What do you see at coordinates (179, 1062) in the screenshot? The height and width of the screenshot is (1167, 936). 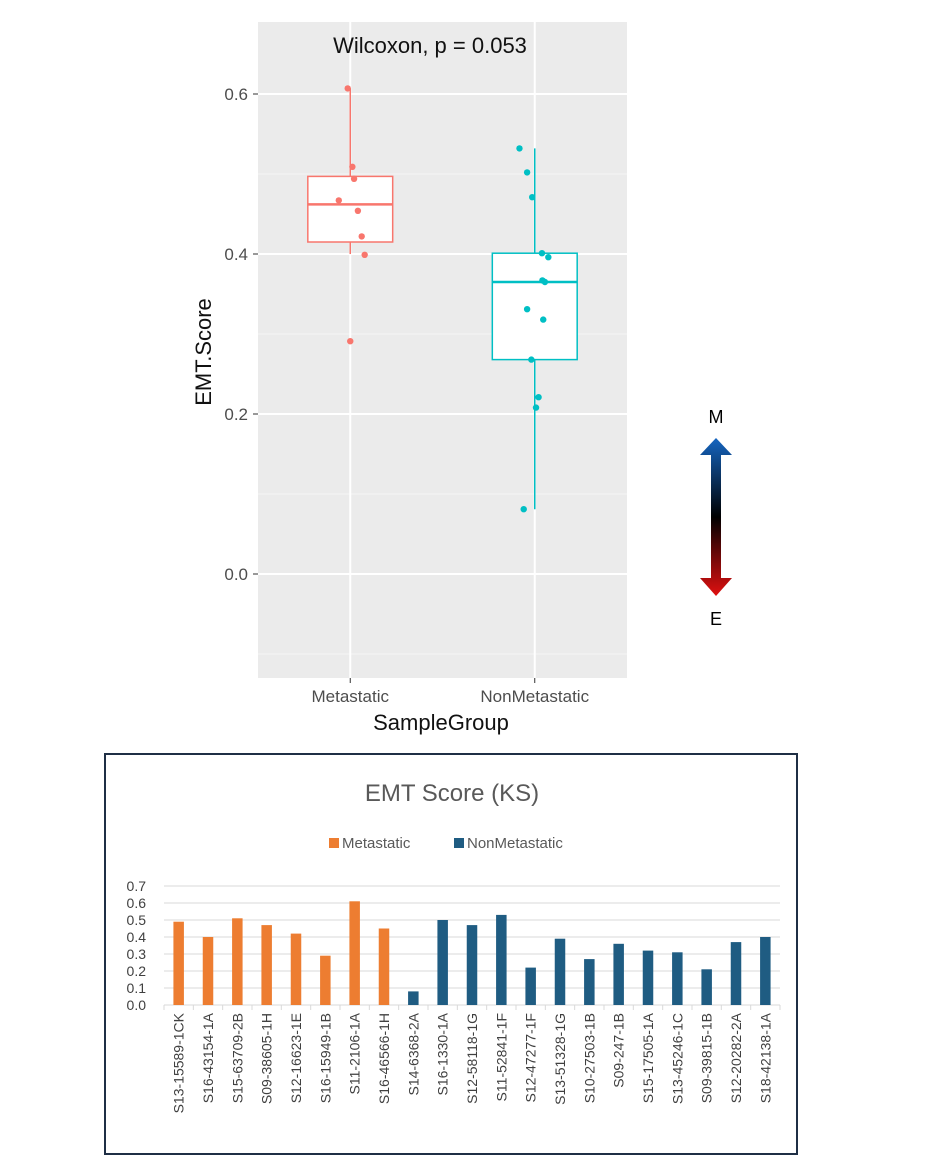 I see `bar-chart-x-tick-label: S13-15589-1CK` at bounding box center [179, 1062].